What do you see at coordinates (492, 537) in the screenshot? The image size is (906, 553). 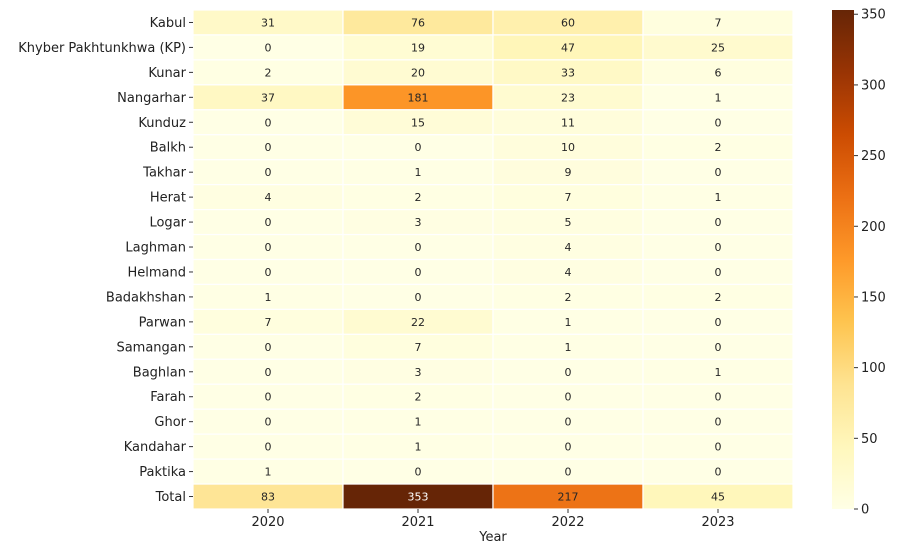 I see `x-axis-label: Year` at bounding box center [492, 537].